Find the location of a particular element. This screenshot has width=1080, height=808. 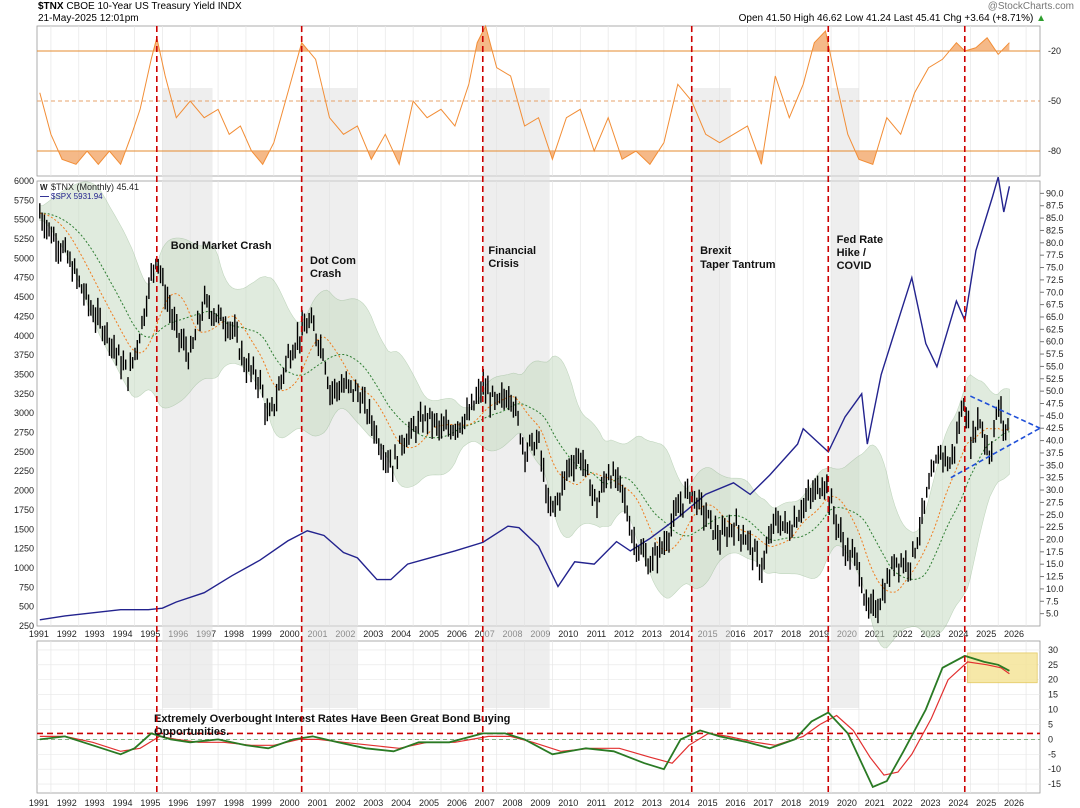

x-tick-label-main: 2018 is located at coordinates (791, 634).